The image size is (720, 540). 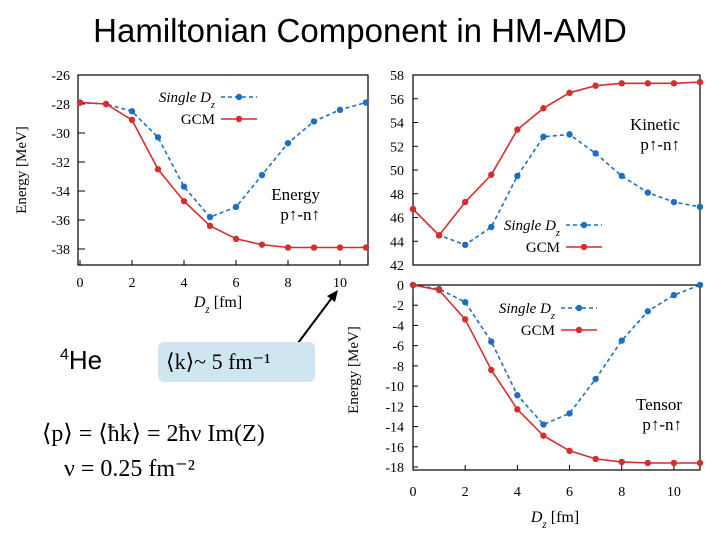 I want to click on energy-ytick-label: -38, so click(x=60, y=250).